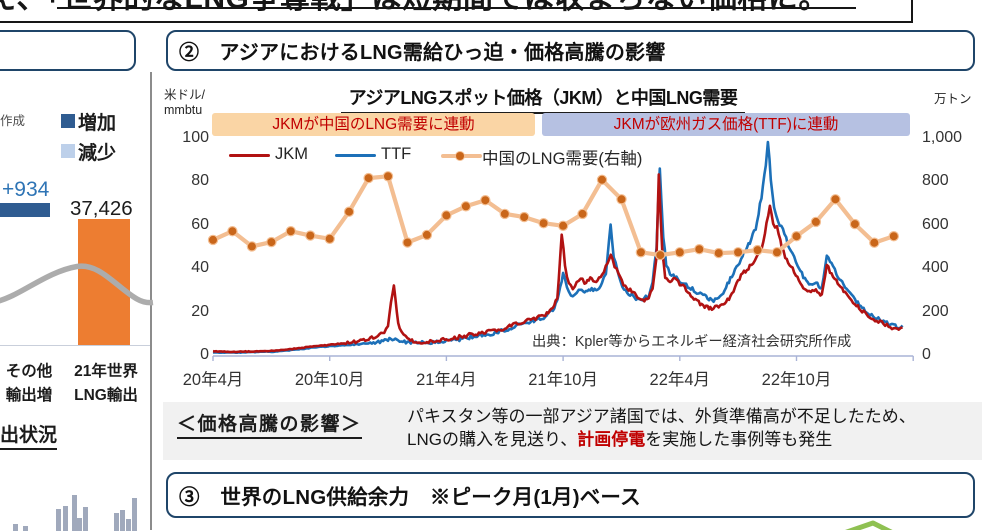  I want to click on total-value-label: 37,426, so click(101, 208).